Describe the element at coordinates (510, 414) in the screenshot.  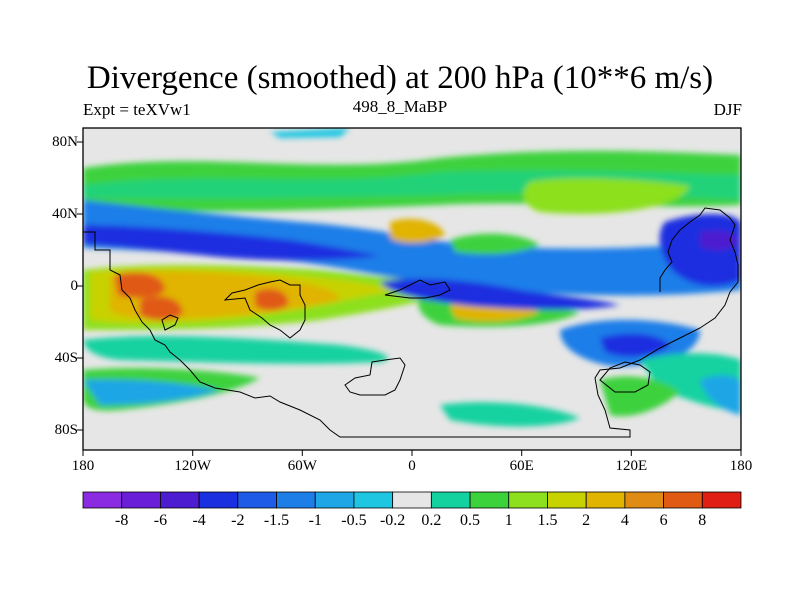
I see `field-southern-ocean-teal` at that location.